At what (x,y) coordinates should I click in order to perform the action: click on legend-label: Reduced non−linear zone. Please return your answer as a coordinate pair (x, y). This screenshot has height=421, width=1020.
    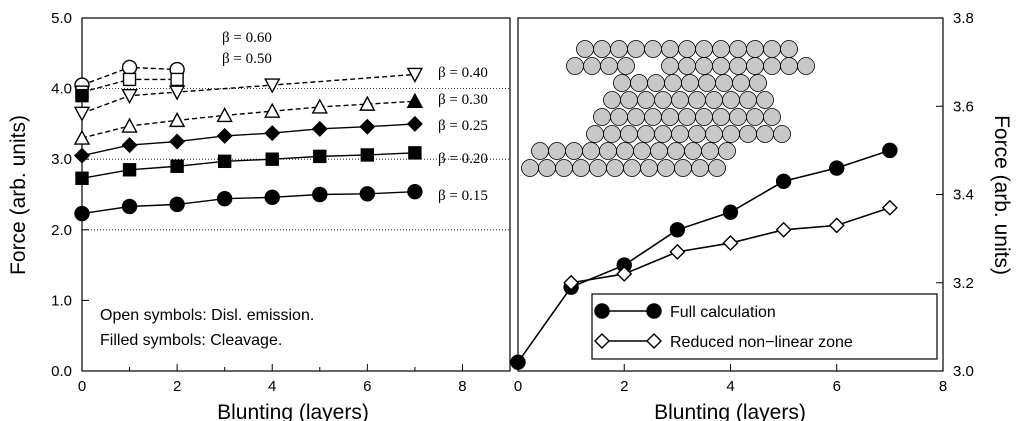
    Looking at the image, I should click on (761, 342).